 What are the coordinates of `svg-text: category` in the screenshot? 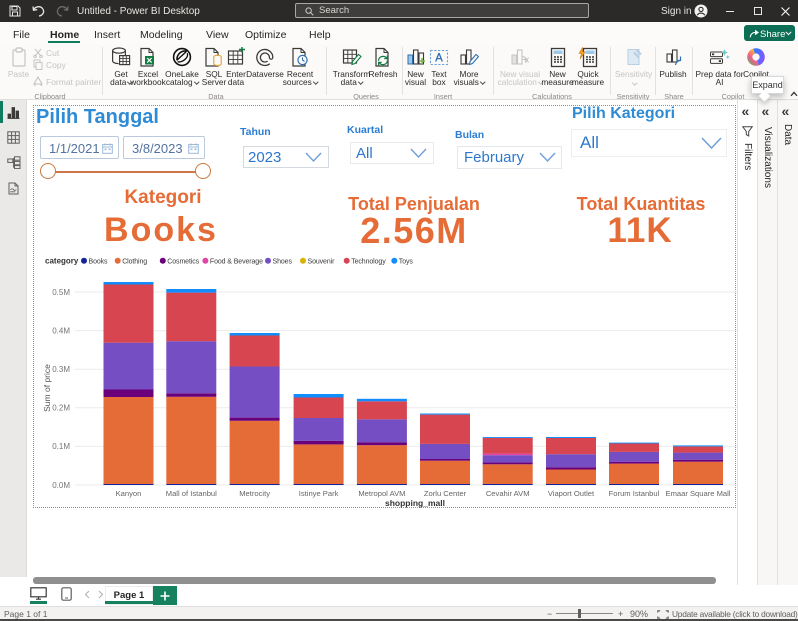 It's located at (62, 261).